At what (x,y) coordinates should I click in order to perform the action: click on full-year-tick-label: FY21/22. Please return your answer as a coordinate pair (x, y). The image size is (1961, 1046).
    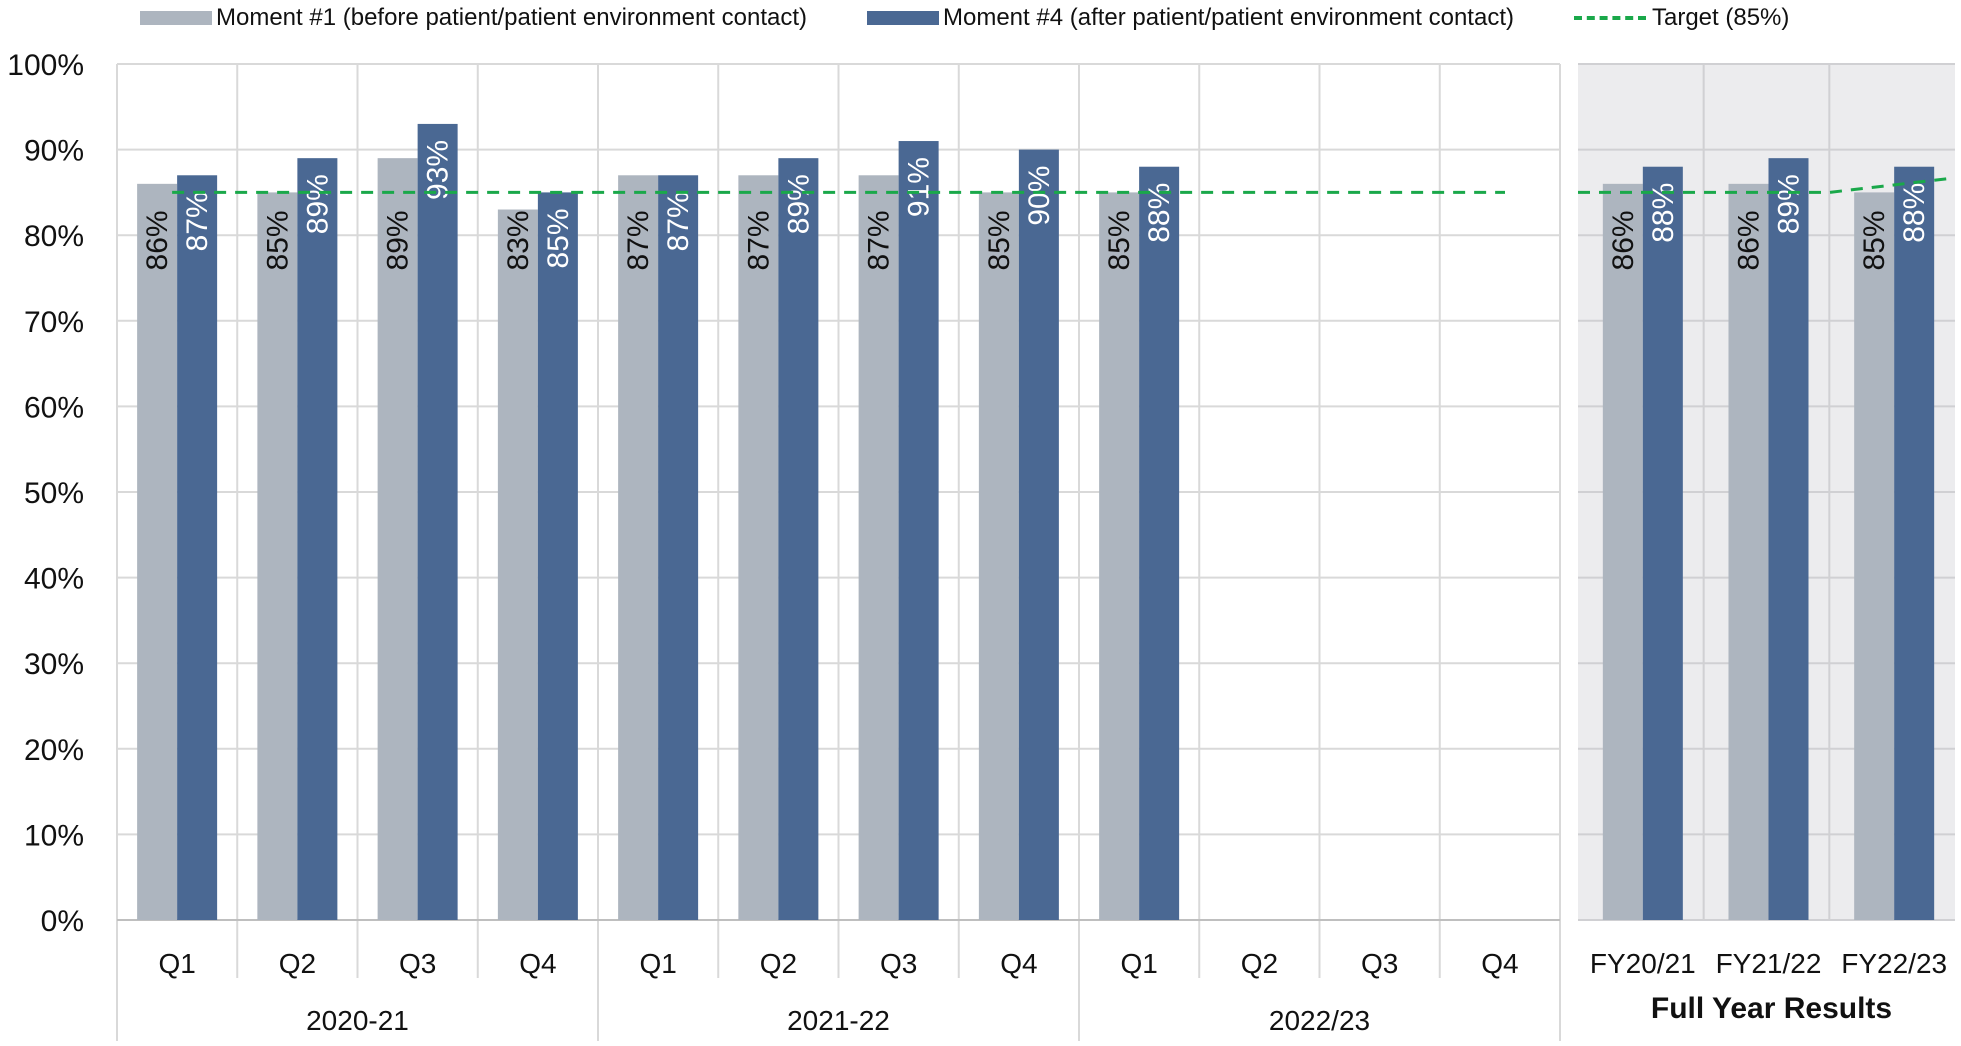
    Looking at the image, I should click on (1769, 963).